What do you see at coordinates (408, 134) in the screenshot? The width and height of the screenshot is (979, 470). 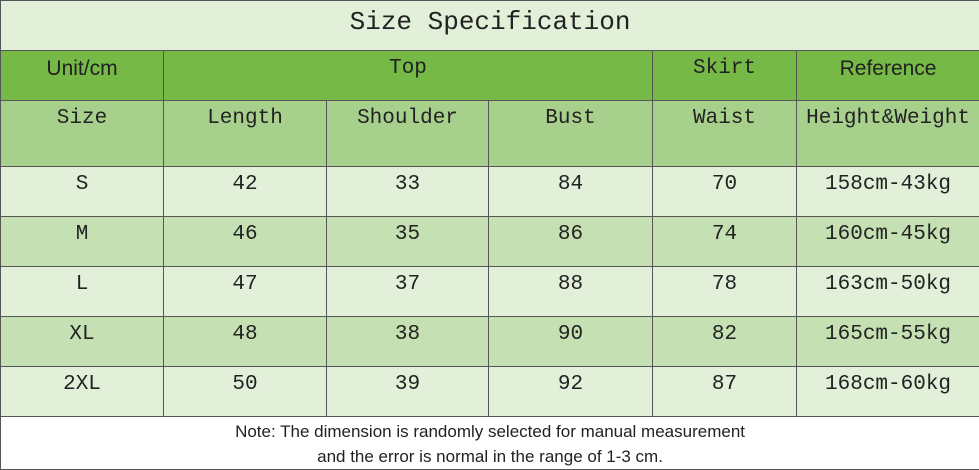 I see `column-header: Shoulder` at bounding box center [408, 134].